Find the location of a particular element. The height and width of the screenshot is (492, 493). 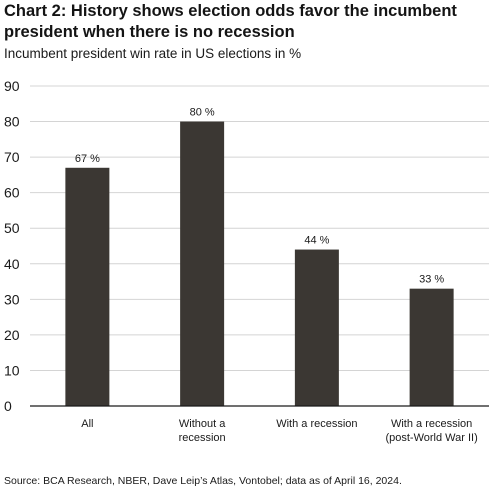

y-tick-label-50: 50 is located at coordinates (12, 228).